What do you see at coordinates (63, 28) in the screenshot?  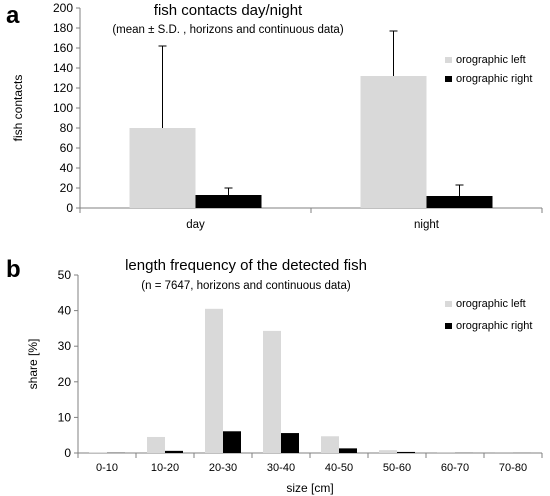 I see `chart-a-y-tick-label: 180` at bounding box center [63, 28].